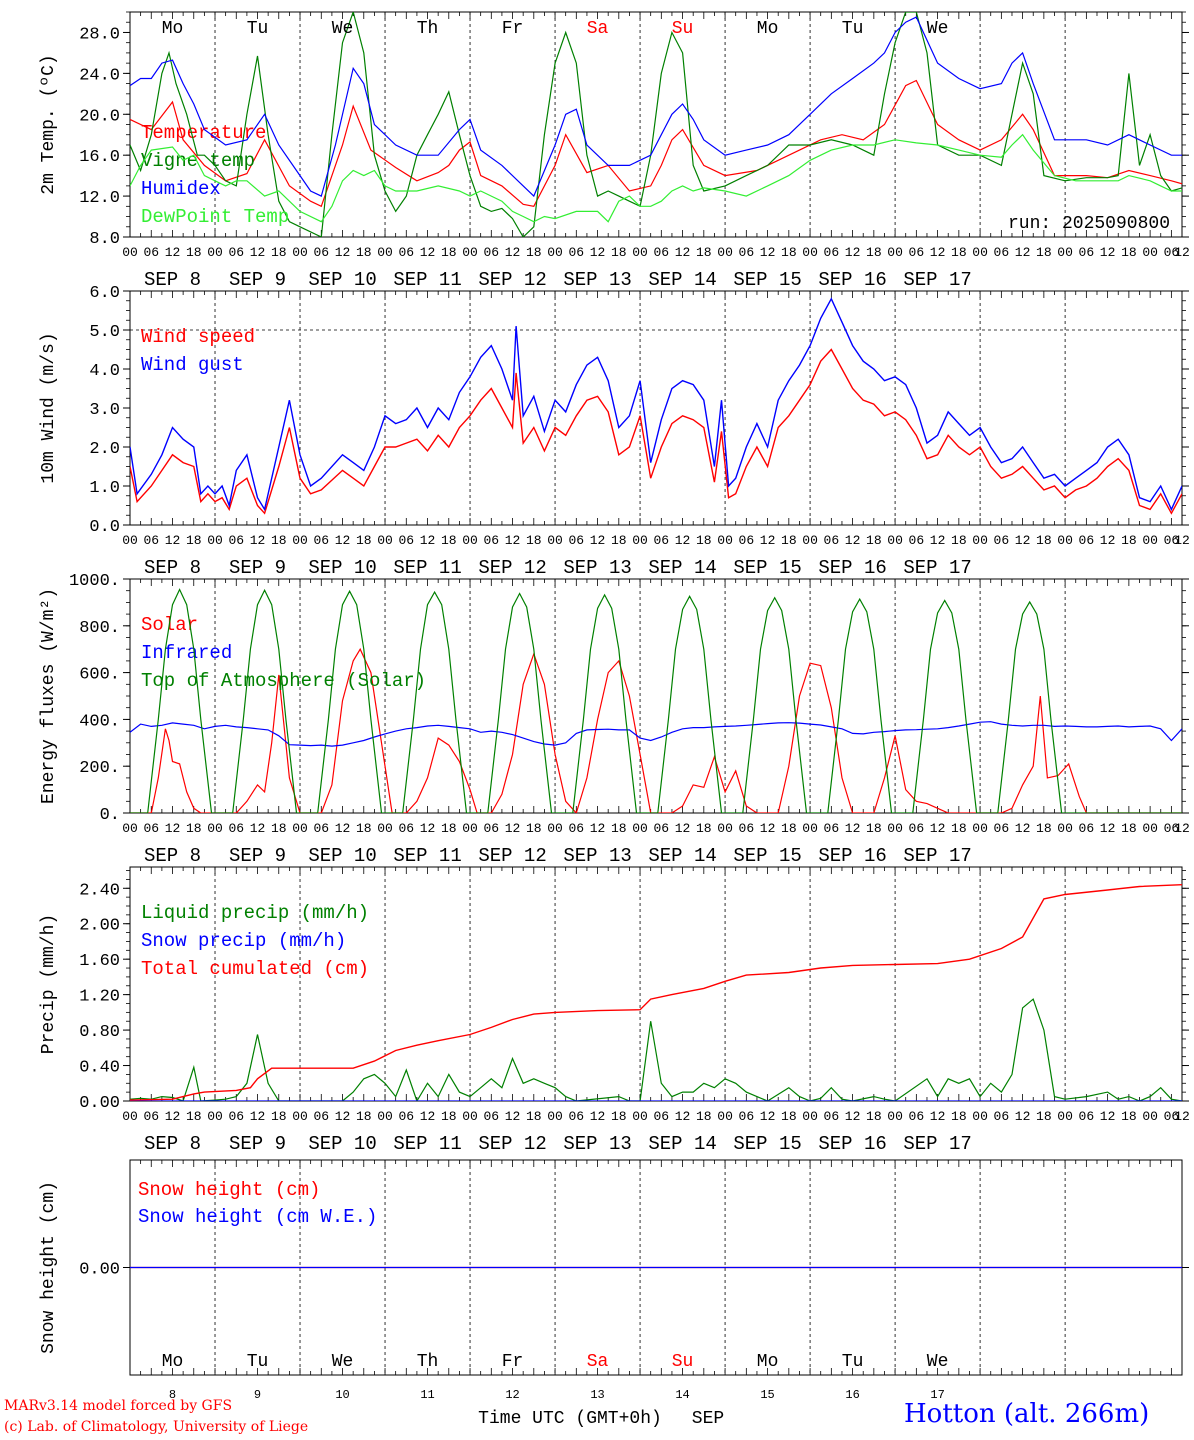  I want to click on y-tick-label: 28.0, so click(99, 34).